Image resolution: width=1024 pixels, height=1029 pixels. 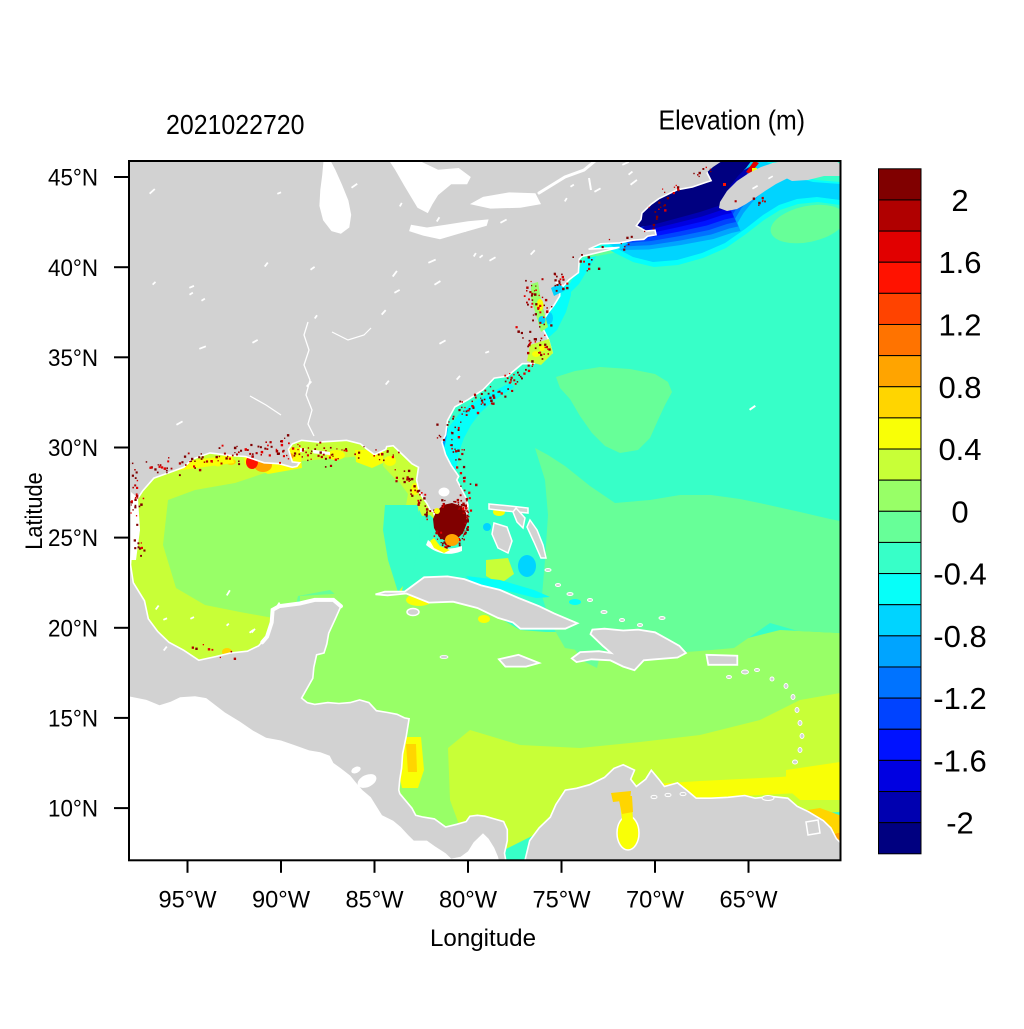 What do you see at coordinates (732, 120) in the screenshot?
I see `svg-text: Elevation (m)` at bounding box center [732, 120].